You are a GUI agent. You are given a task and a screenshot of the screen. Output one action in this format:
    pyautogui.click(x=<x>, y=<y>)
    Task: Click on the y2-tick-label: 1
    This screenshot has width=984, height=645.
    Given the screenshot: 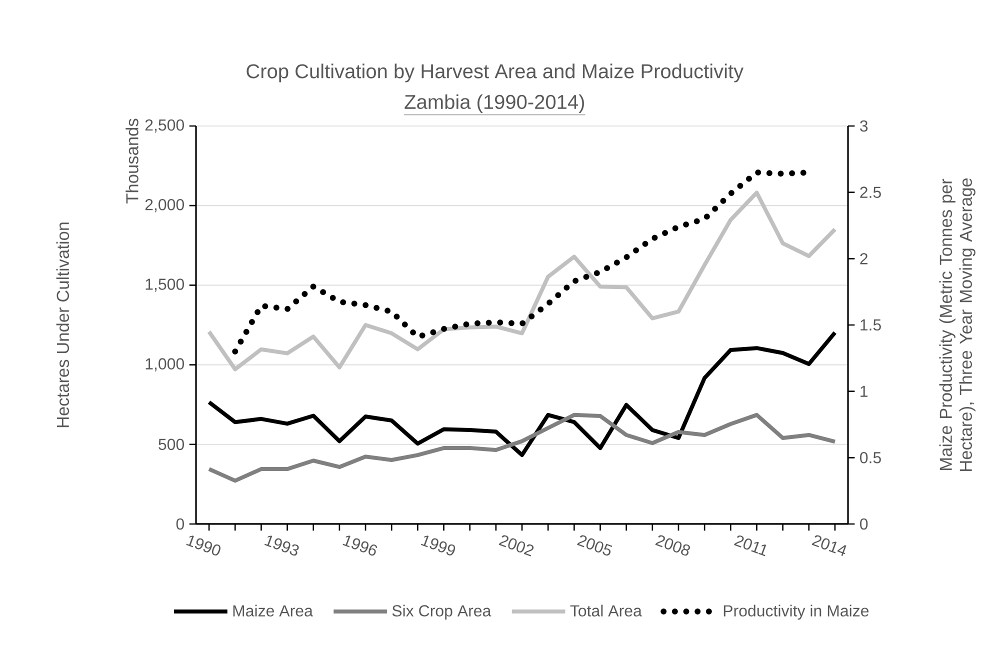 What is the action you would take?
    pyautogui.click(x=864, y=391)
    